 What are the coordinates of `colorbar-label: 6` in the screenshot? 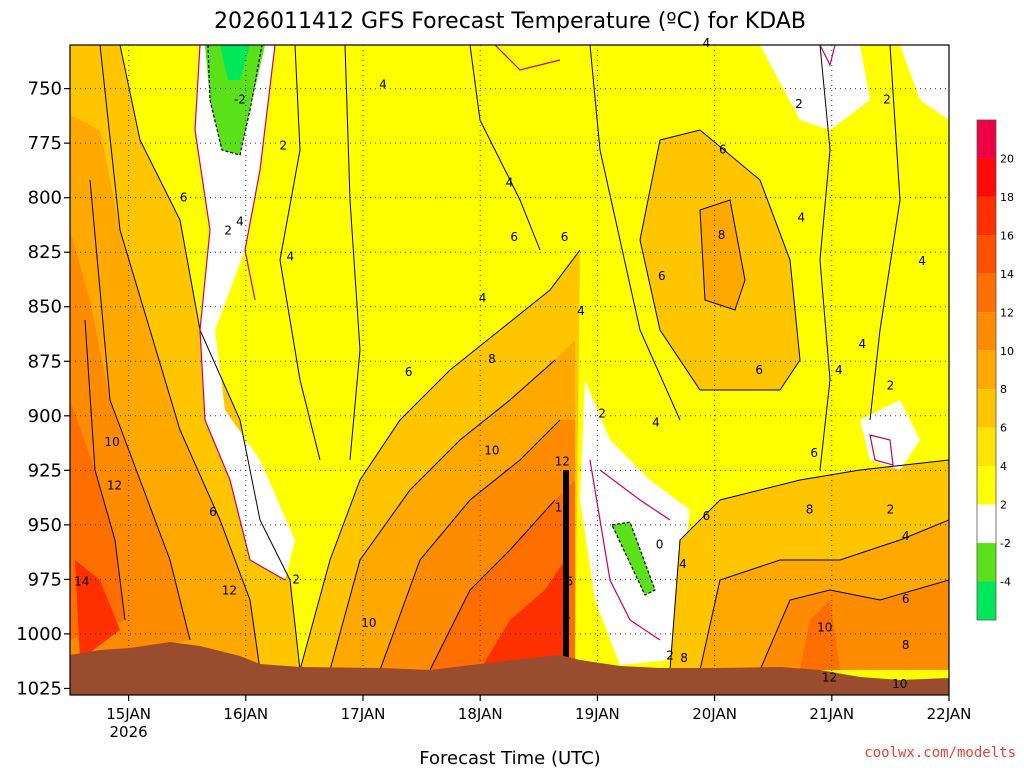 It's located at (1003, 428).